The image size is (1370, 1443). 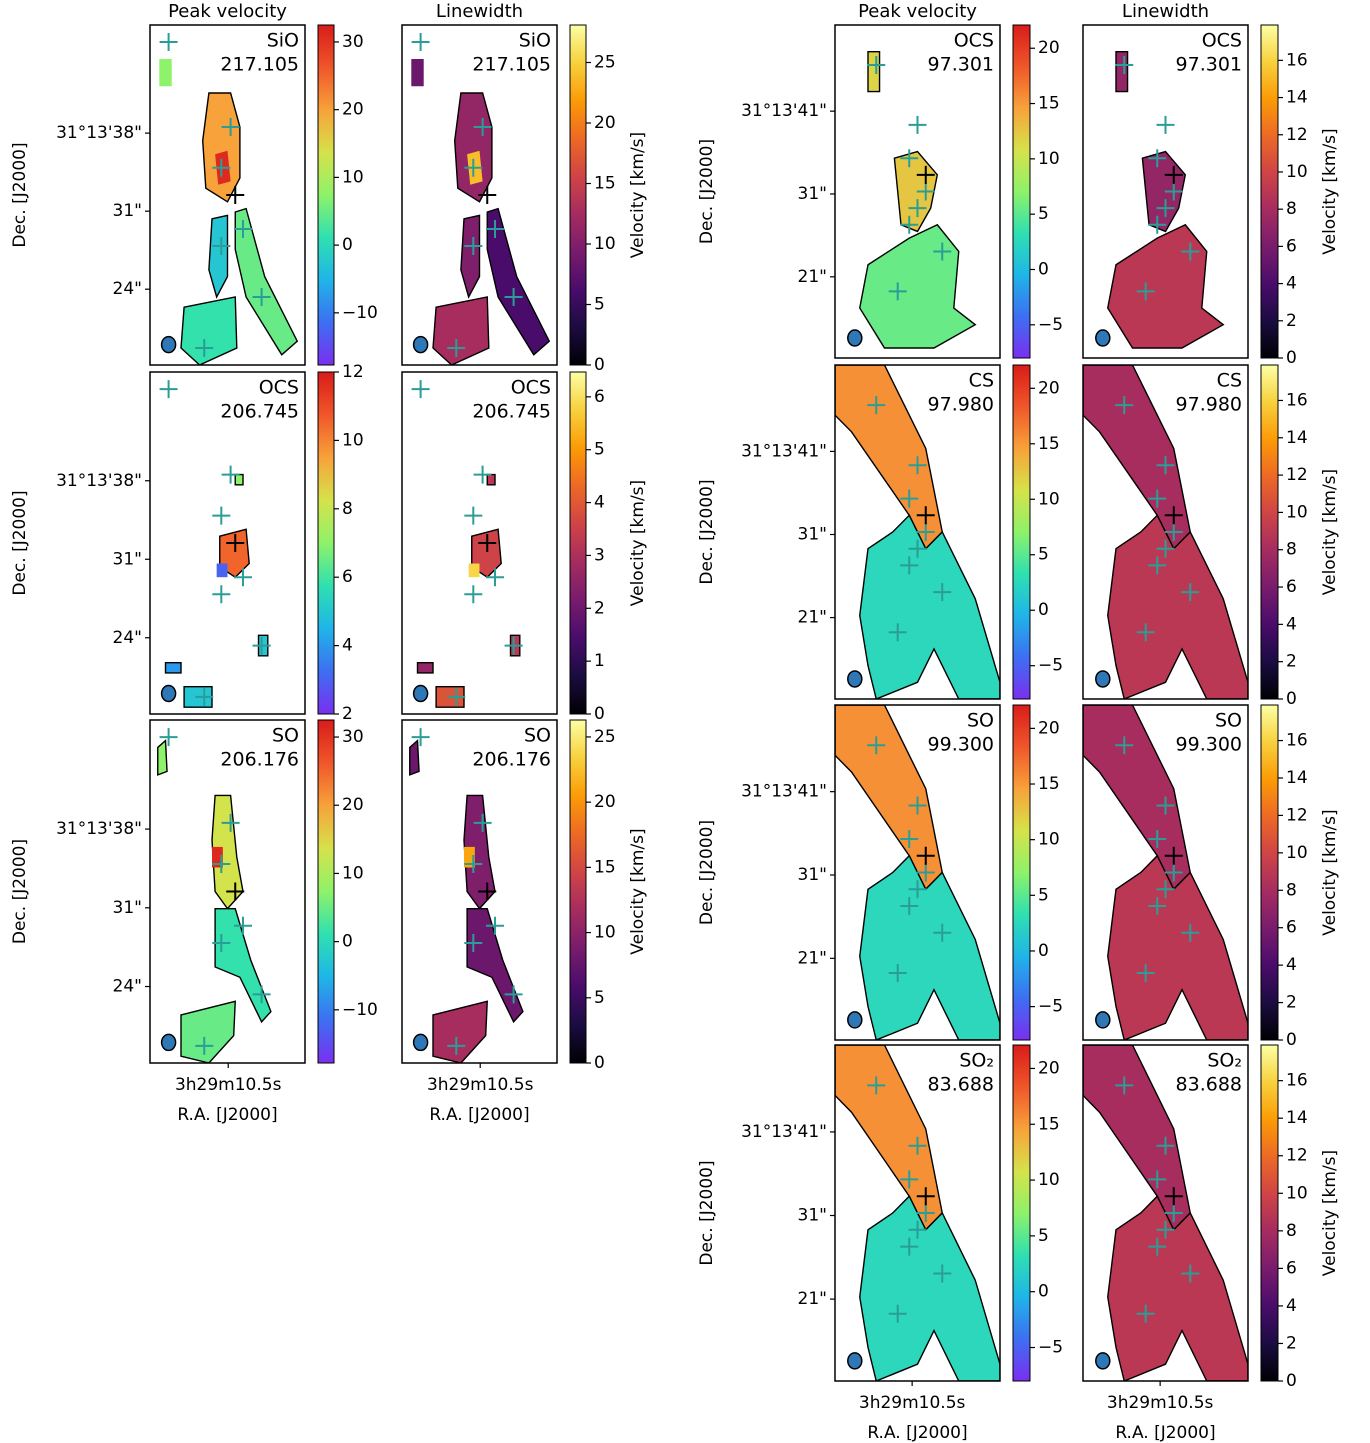 I want to click on colorbar-tick-label: −5, so click(x=1050, y=666).